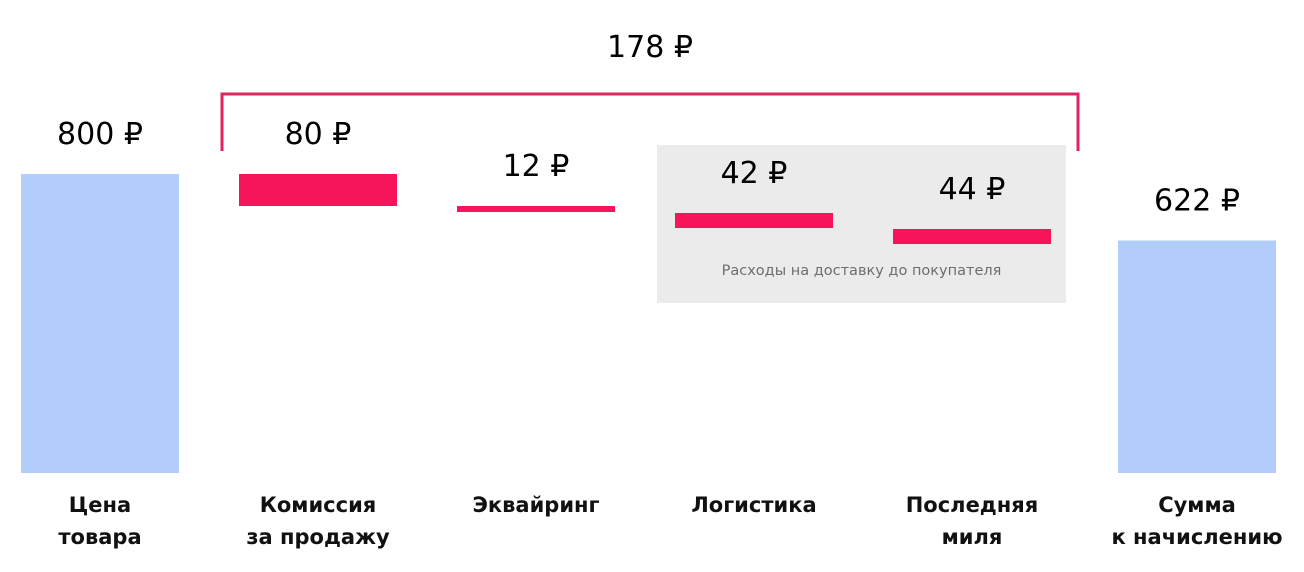  I want to click on category-label: к начислению, so click(1196, 537).